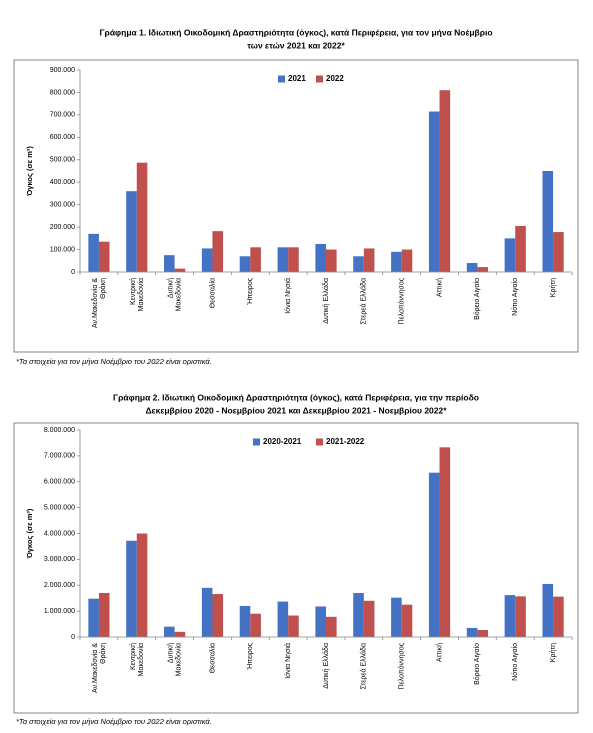 The image size is (593, 733). What do you see at coordinates (335, 78) in the screenshot?
I see `legend-label: 2022` at bounding box center [335, 78].